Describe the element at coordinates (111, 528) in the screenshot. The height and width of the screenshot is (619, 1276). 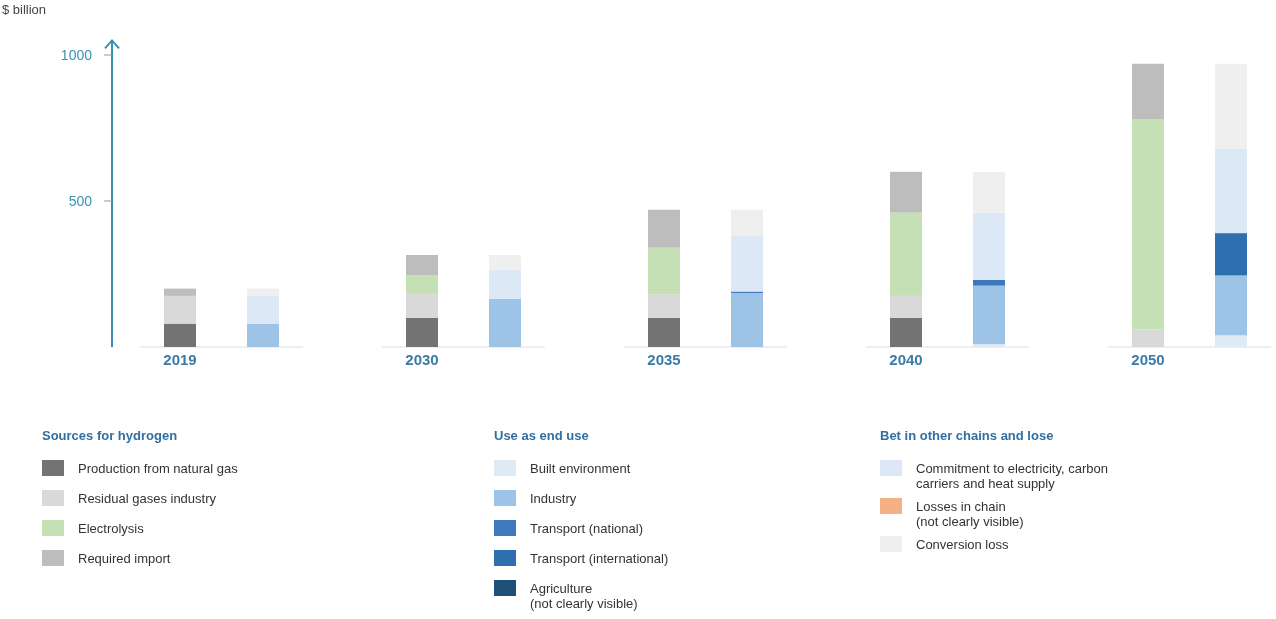
I see `legend-label: Electrolysis` at that location.